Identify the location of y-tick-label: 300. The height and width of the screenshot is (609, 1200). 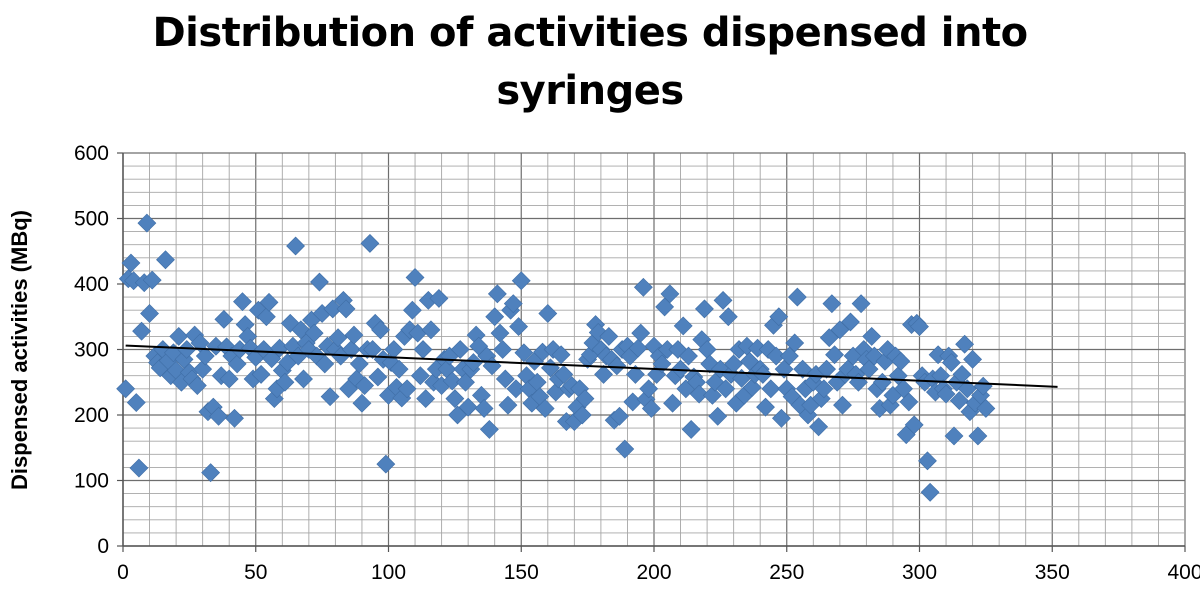
(91, 350).